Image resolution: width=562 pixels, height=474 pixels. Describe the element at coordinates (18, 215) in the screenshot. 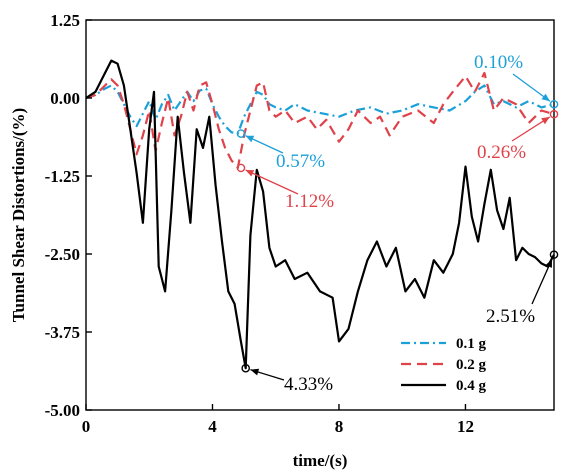

I see `y-axis-title: Tunnel Shear Distortions/(%)` at that location.